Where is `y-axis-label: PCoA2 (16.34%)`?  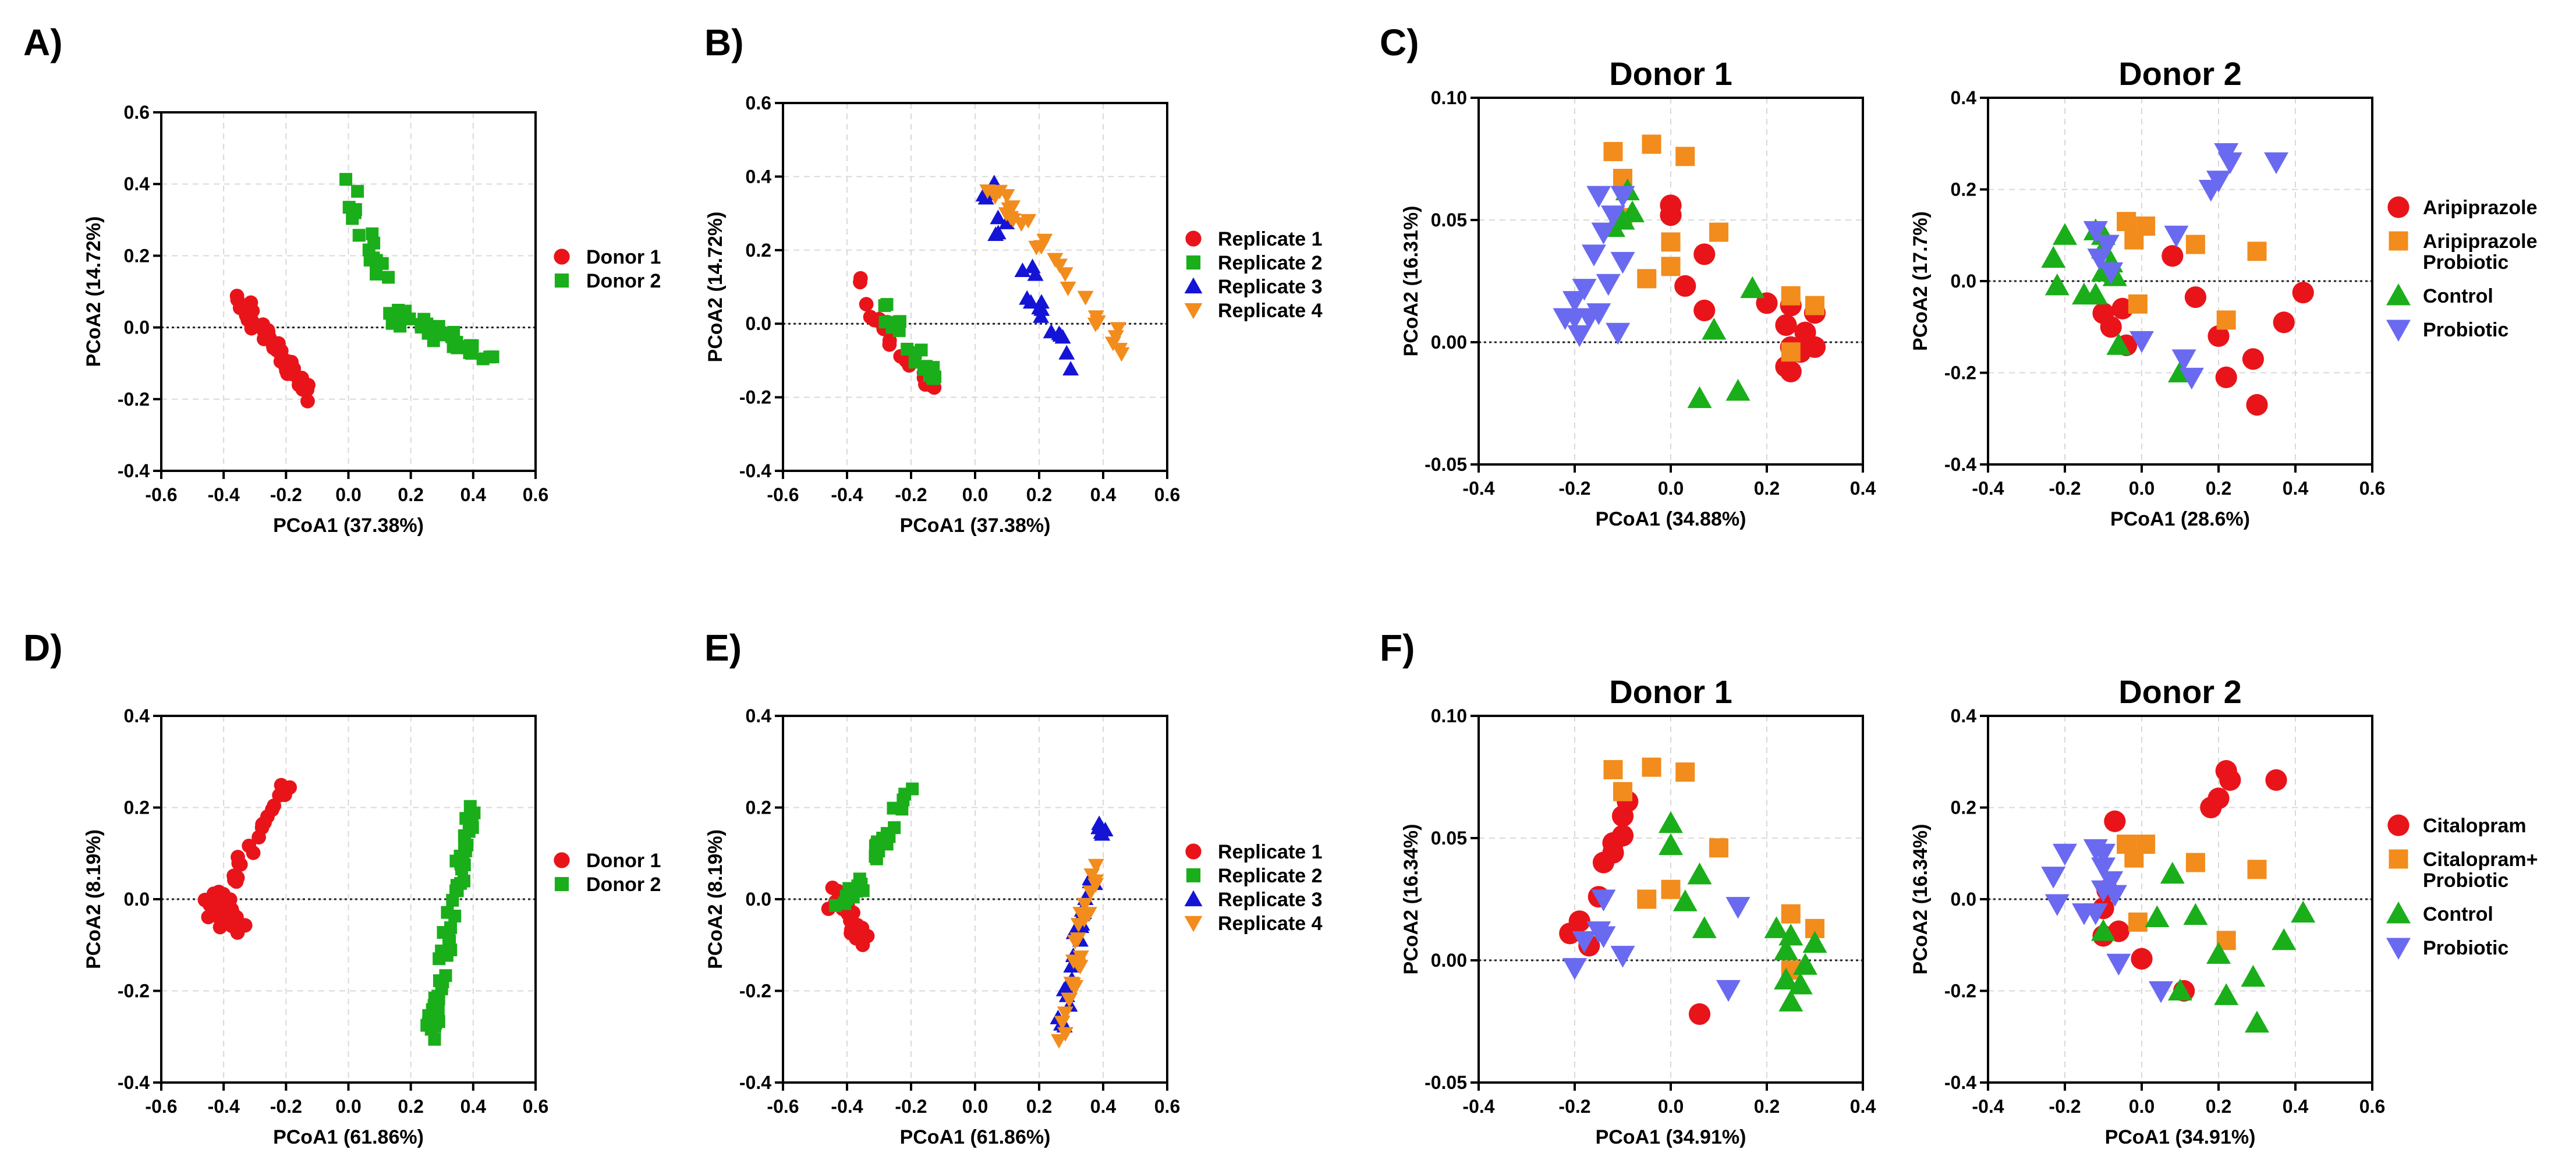
y-axis-label: PCoA2 (16.34%) is located at coordinates (1920, 900).